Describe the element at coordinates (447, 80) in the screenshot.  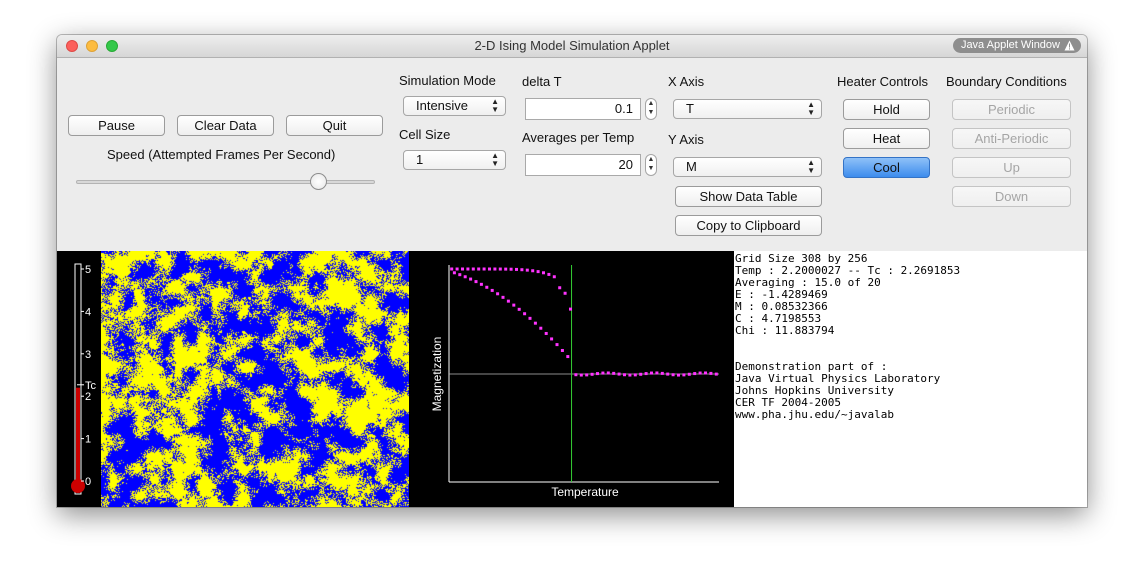
I see `simulation-mode-label: Simulation Mode` at that location.